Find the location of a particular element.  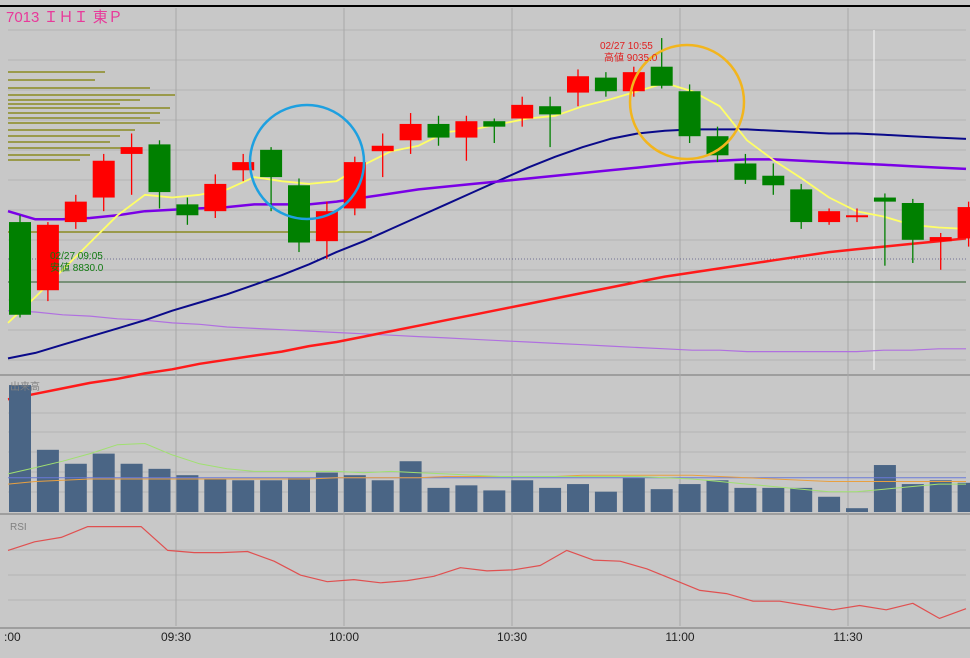

blue-highlight-circle is located at coordinates (307, 162).